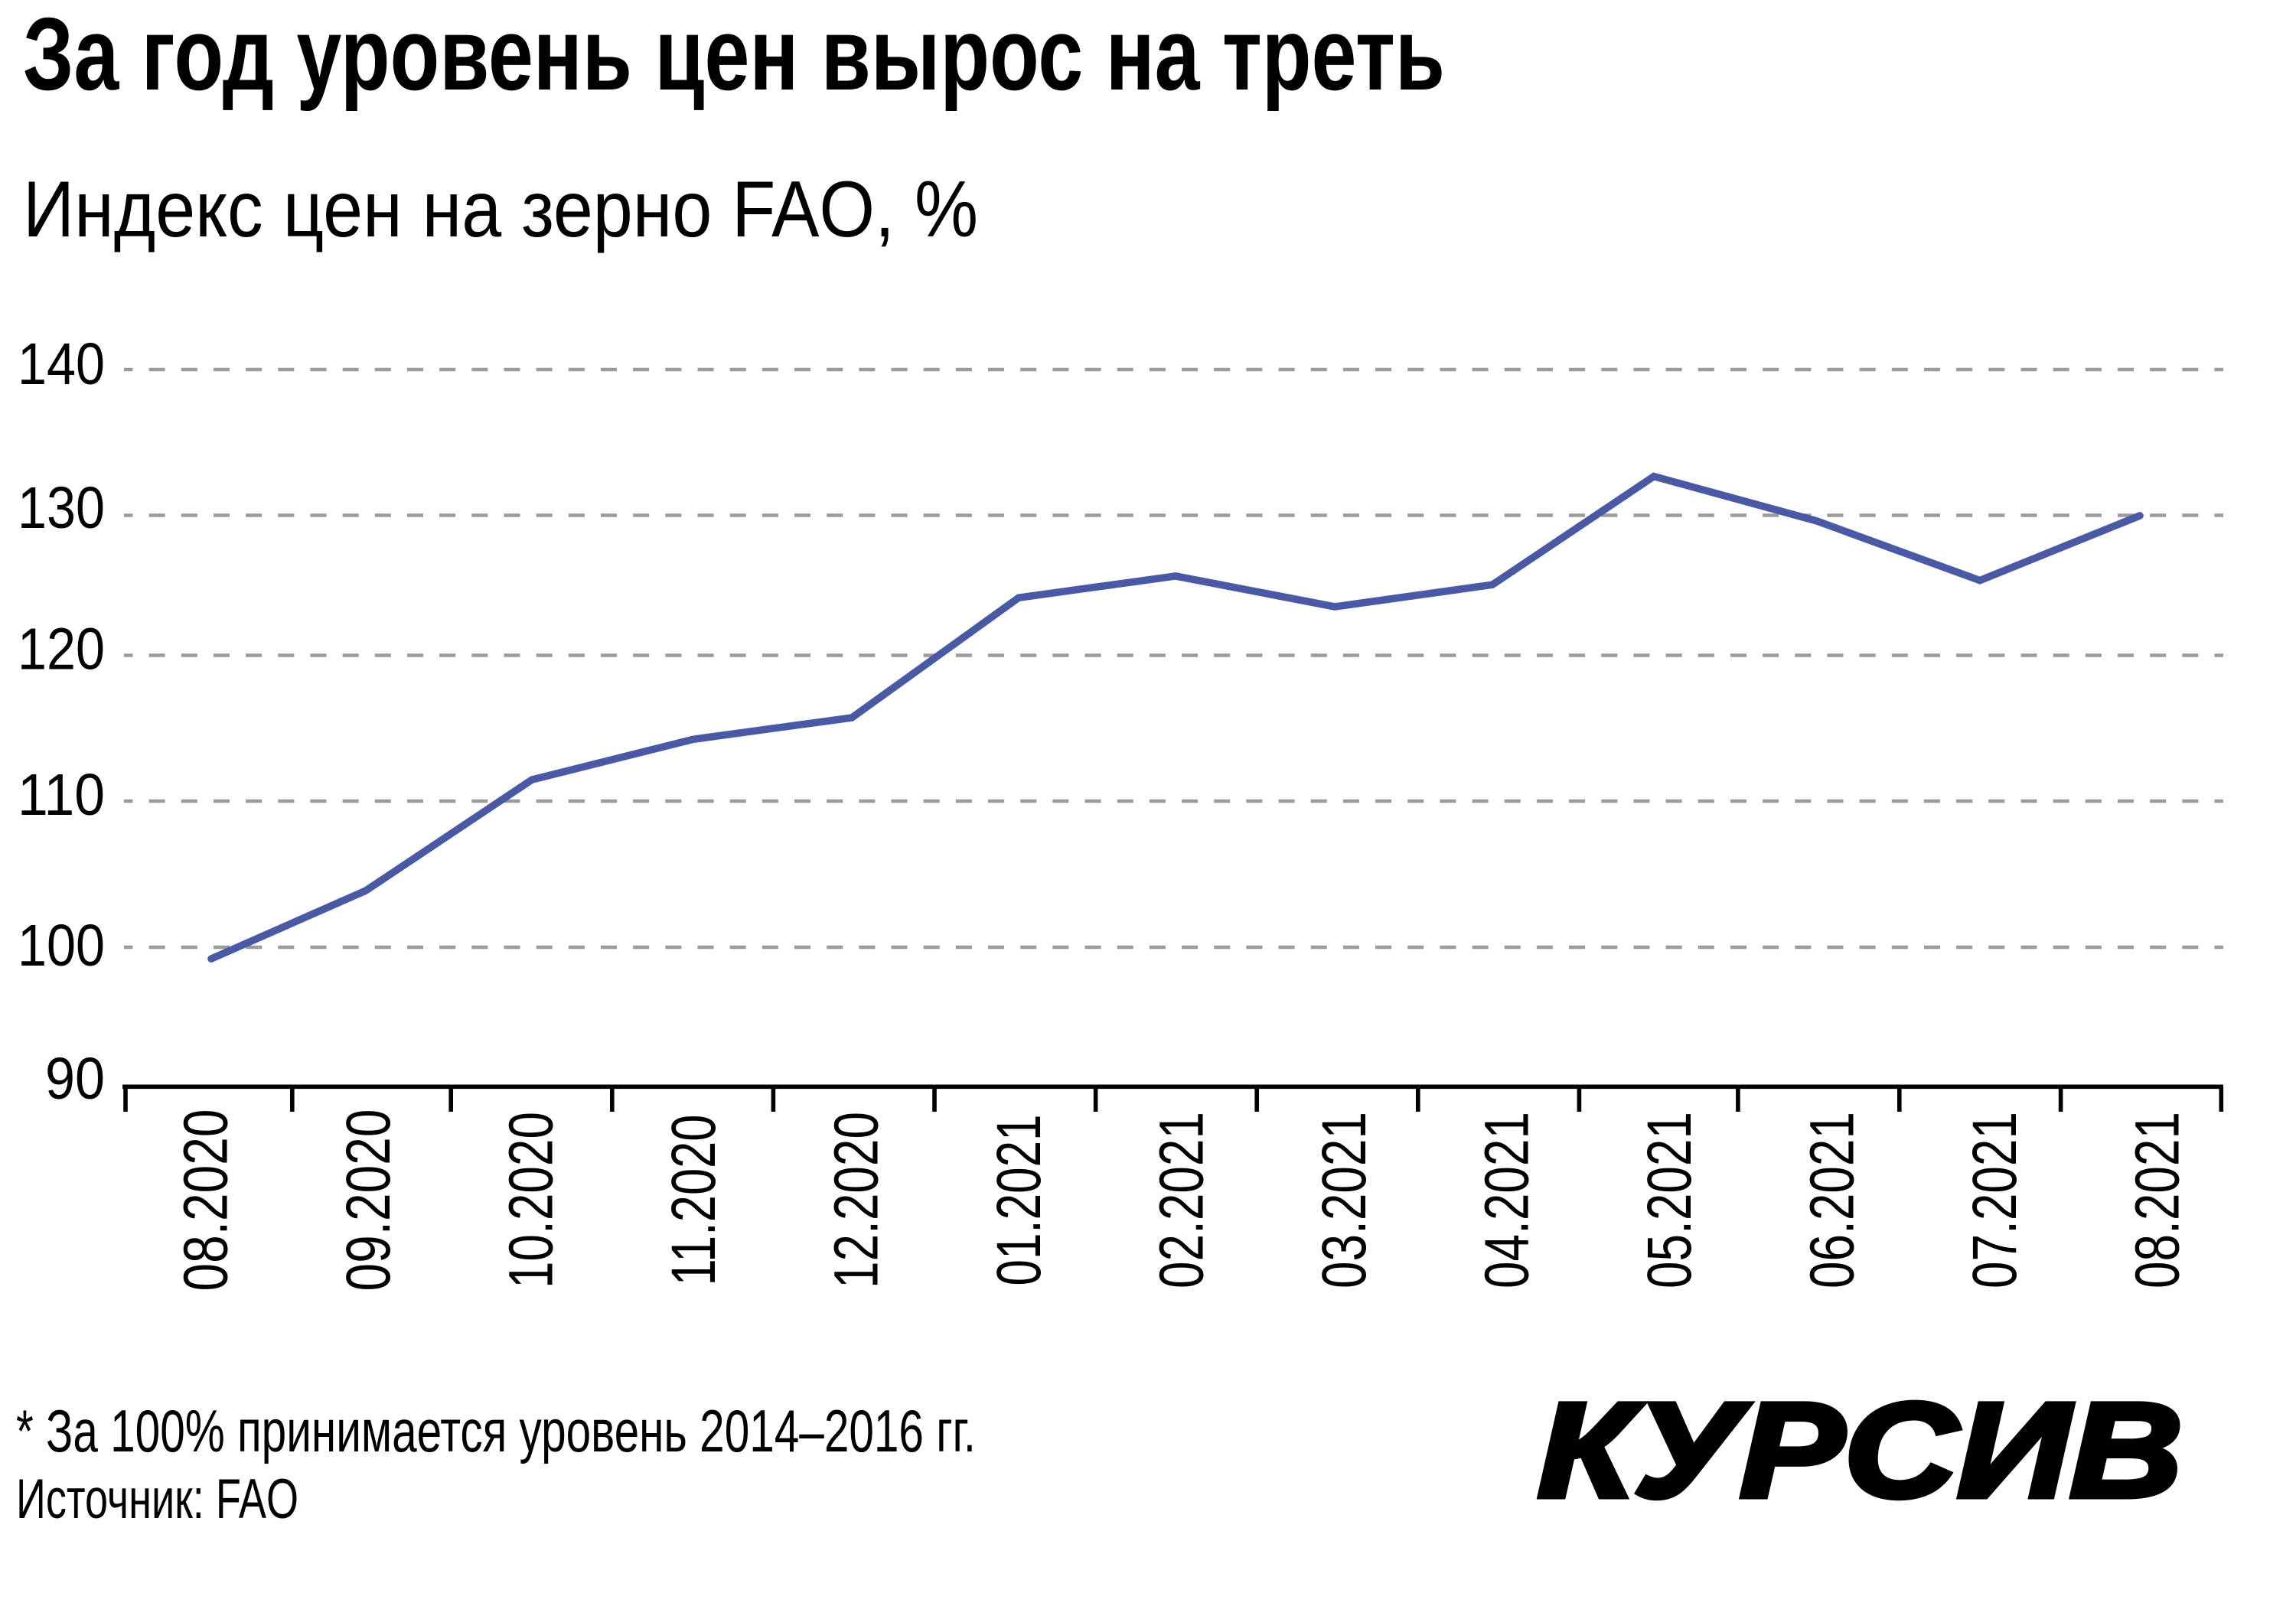 The image size is (2296, 1606). What do you see at coordinates (1669, 1200) in the screenshot?
I see `svg-text: 05.2021` at bounding box center [1669, 1200].